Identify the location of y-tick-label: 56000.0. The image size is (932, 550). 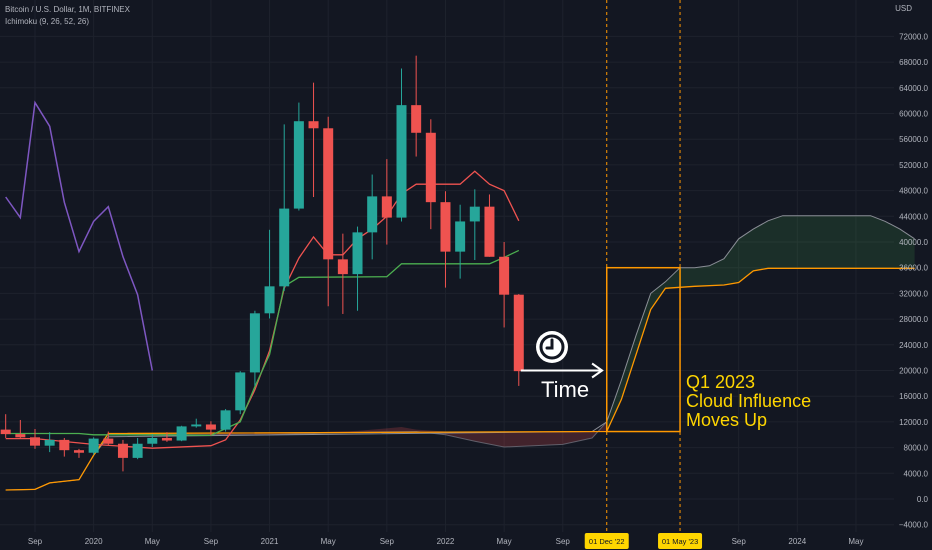
(913, 139).